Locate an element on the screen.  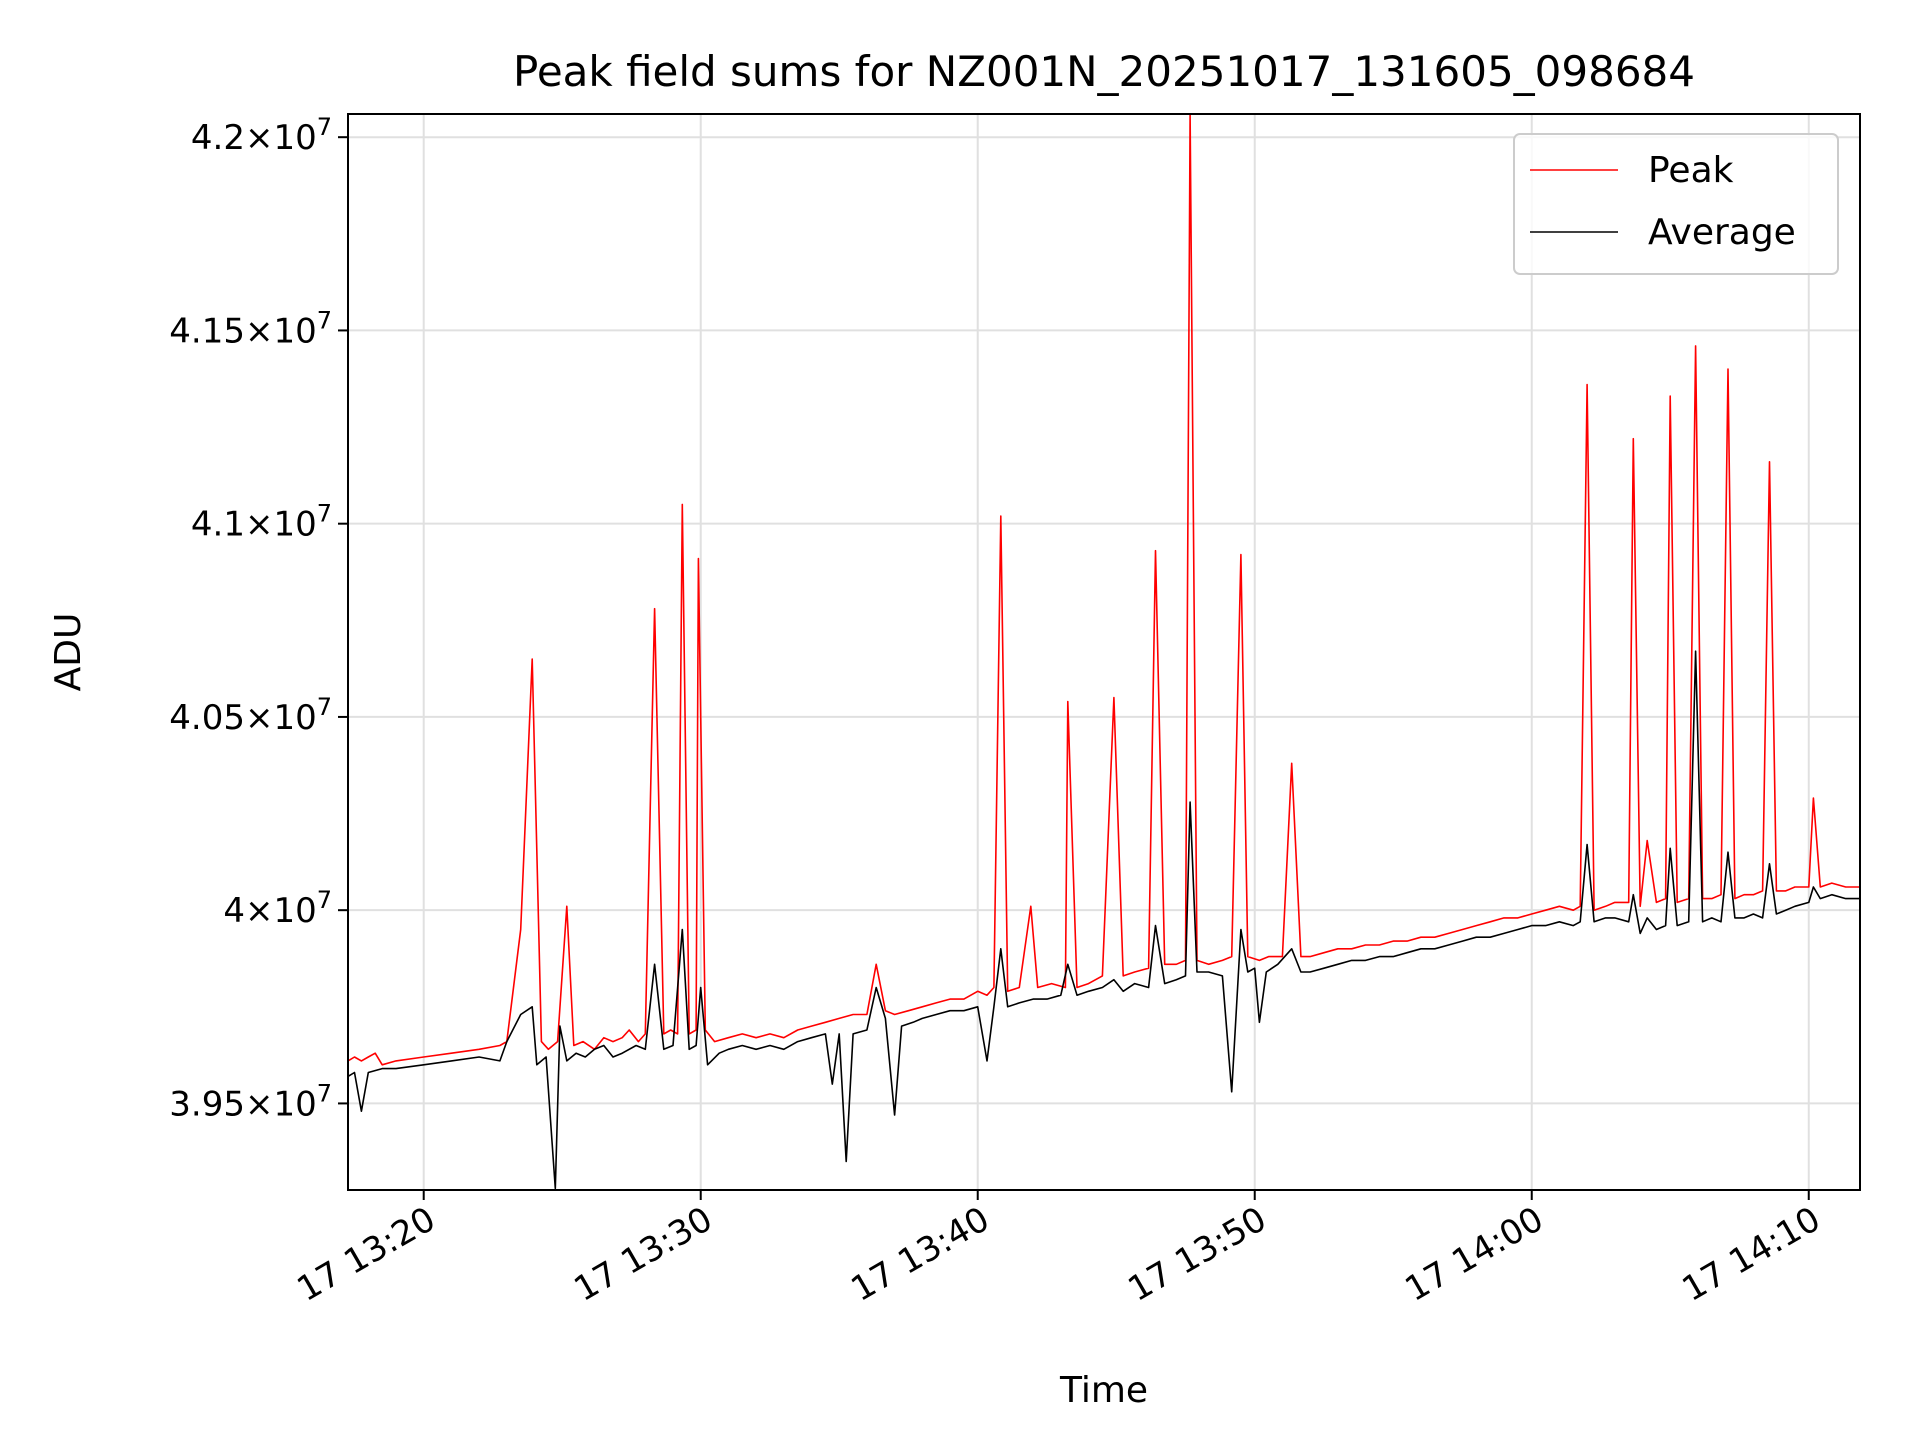
y-tick-label: 4×107 is located at coordinates (277, 908).